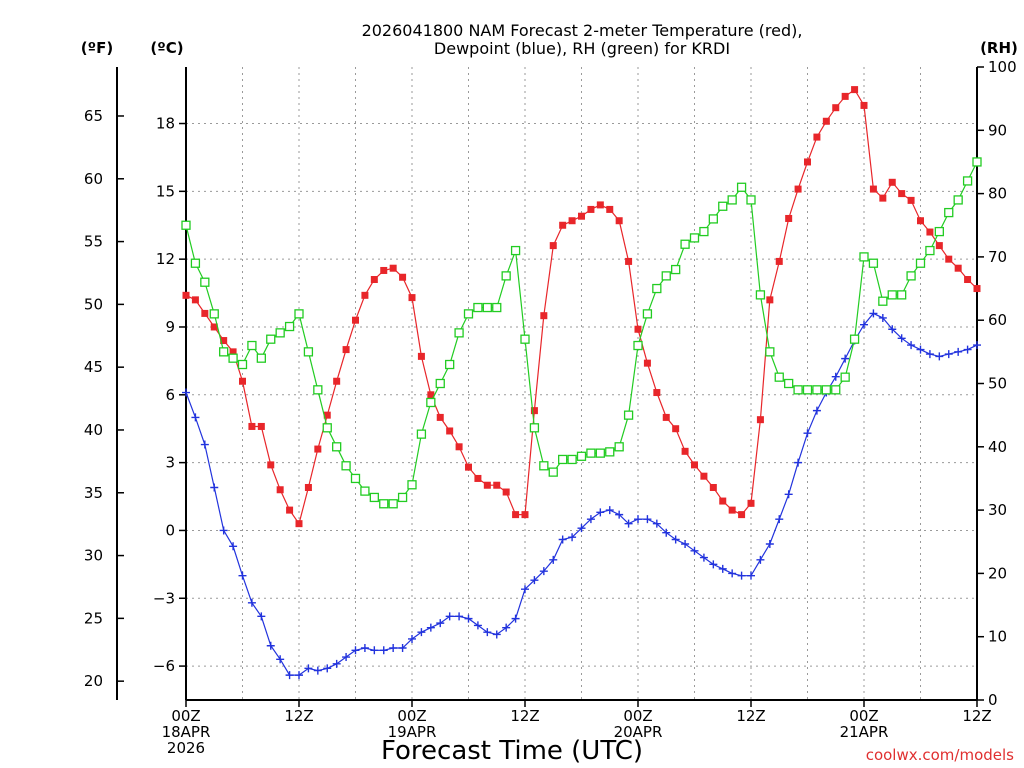 Image resolution: width=1024 pixels, height=768 pixels. I want to click on time-tick-label: 21APR, so click(864, 732).